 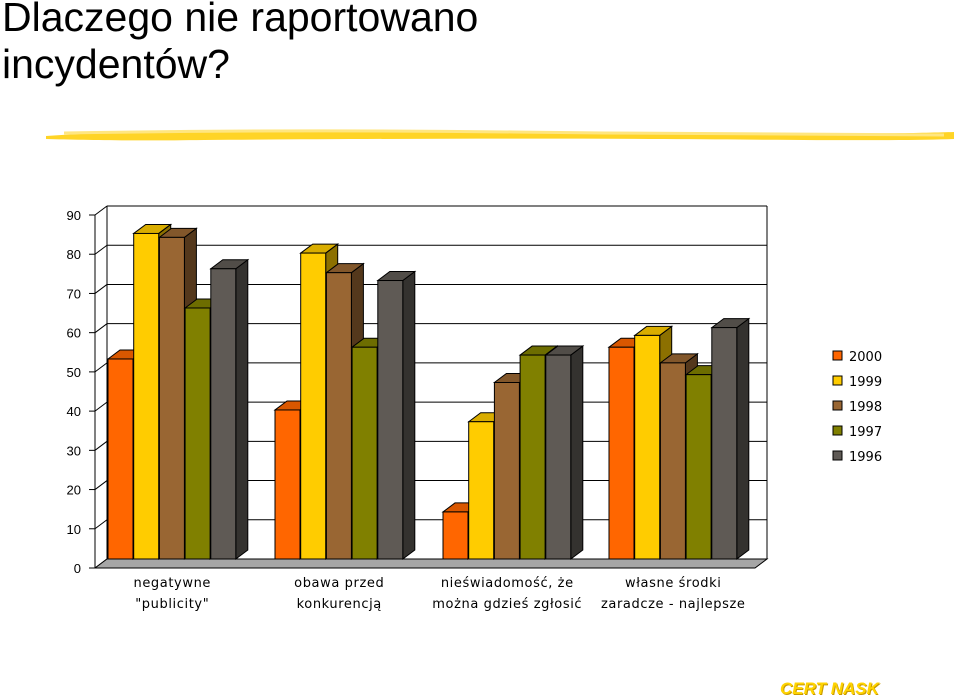 I want to click on slide-title: Dlaczego nie raportowano incydentów?, so click(x=240, y=44).